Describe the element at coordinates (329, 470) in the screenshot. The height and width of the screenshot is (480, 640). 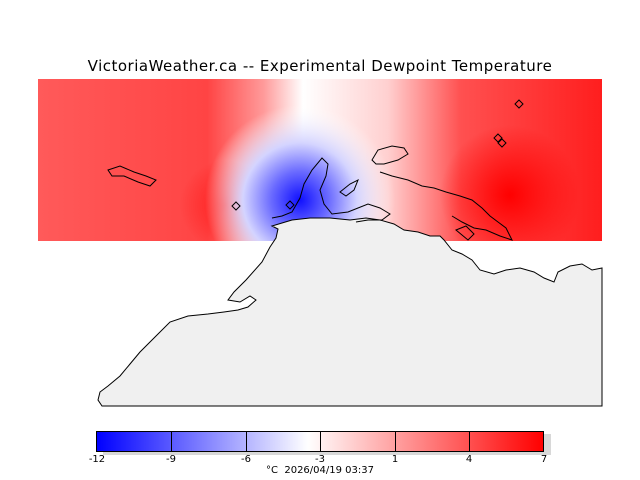
I see `timestamp: 2026/04/19 03:37` at that location.